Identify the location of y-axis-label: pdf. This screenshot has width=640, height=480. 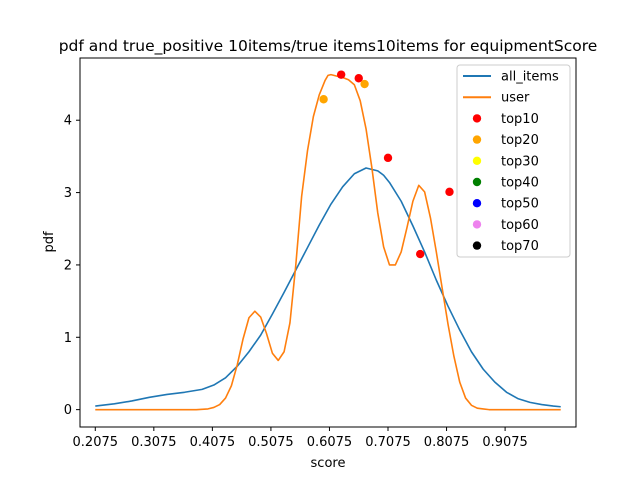
(49, 242).